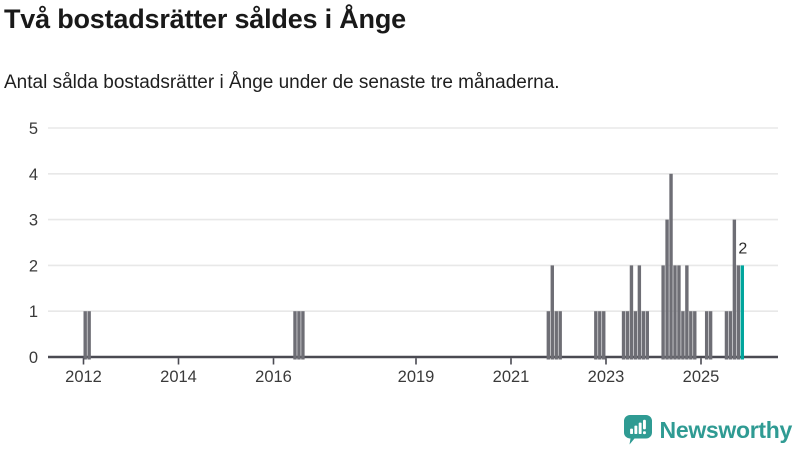 The width and height of the screenshot is (800, 450). Describe the element at coordinates (33, 312) in the screenshot. I see `y-axis-tick-label: 1` at that location.